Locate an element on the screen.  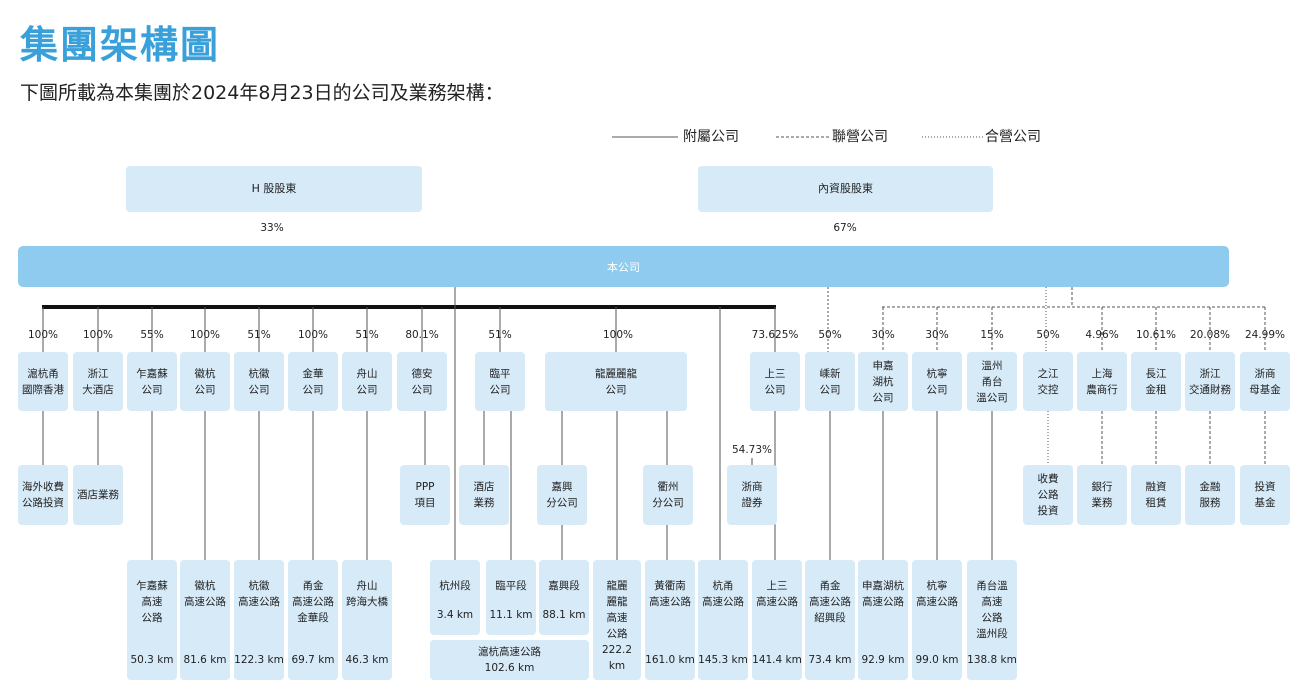
road-length: 3.4 km is located at coordinates (455, 615).